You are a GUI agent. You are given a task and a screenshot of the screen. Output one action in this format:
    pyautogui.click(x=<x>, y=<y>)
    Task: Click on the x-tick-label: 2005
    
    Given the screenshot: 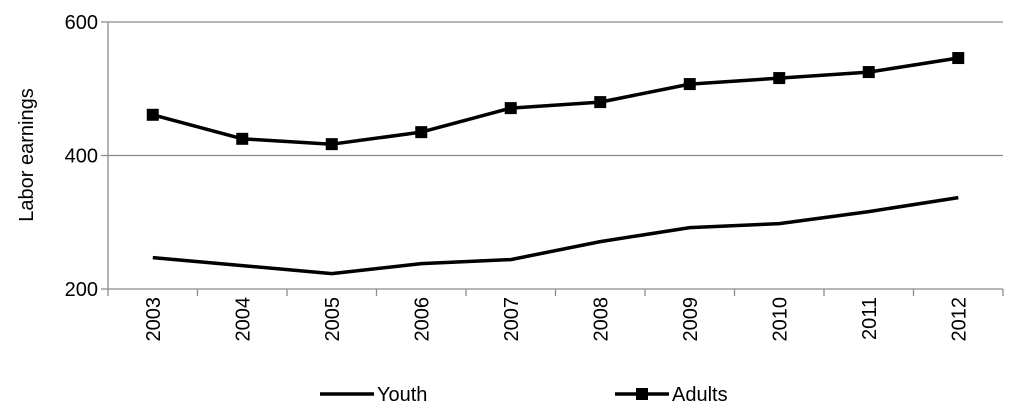 What is the action you would take?
    pyautogui.click(x=333, y=319)
    